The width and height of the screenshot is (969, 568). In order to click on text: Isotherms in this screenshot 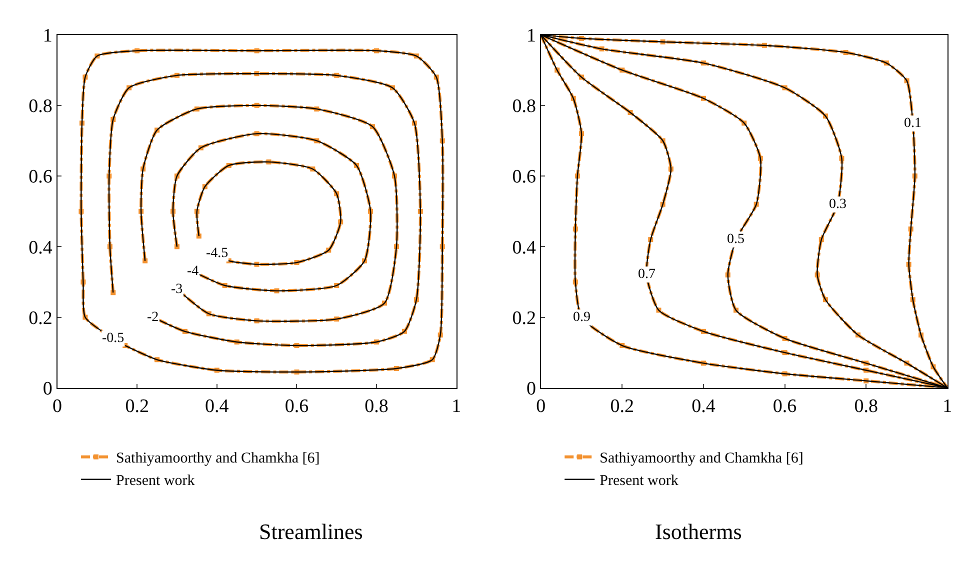, I will do `click(698, 531)`.